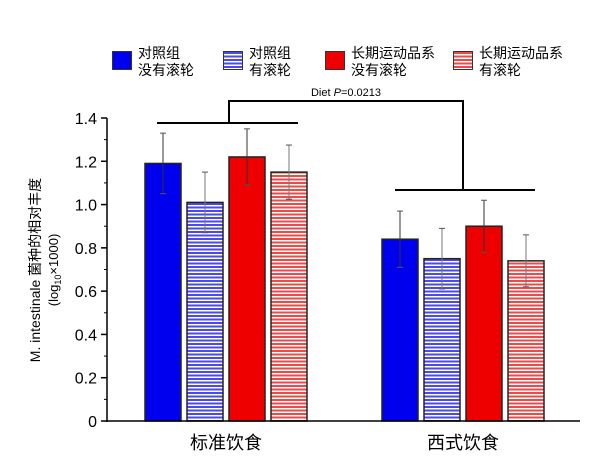 This screenshot has height=465, width=600. I want to click on legend-item-runner-wheel: 长期运动品系 有滚轮, so click(508, 62).